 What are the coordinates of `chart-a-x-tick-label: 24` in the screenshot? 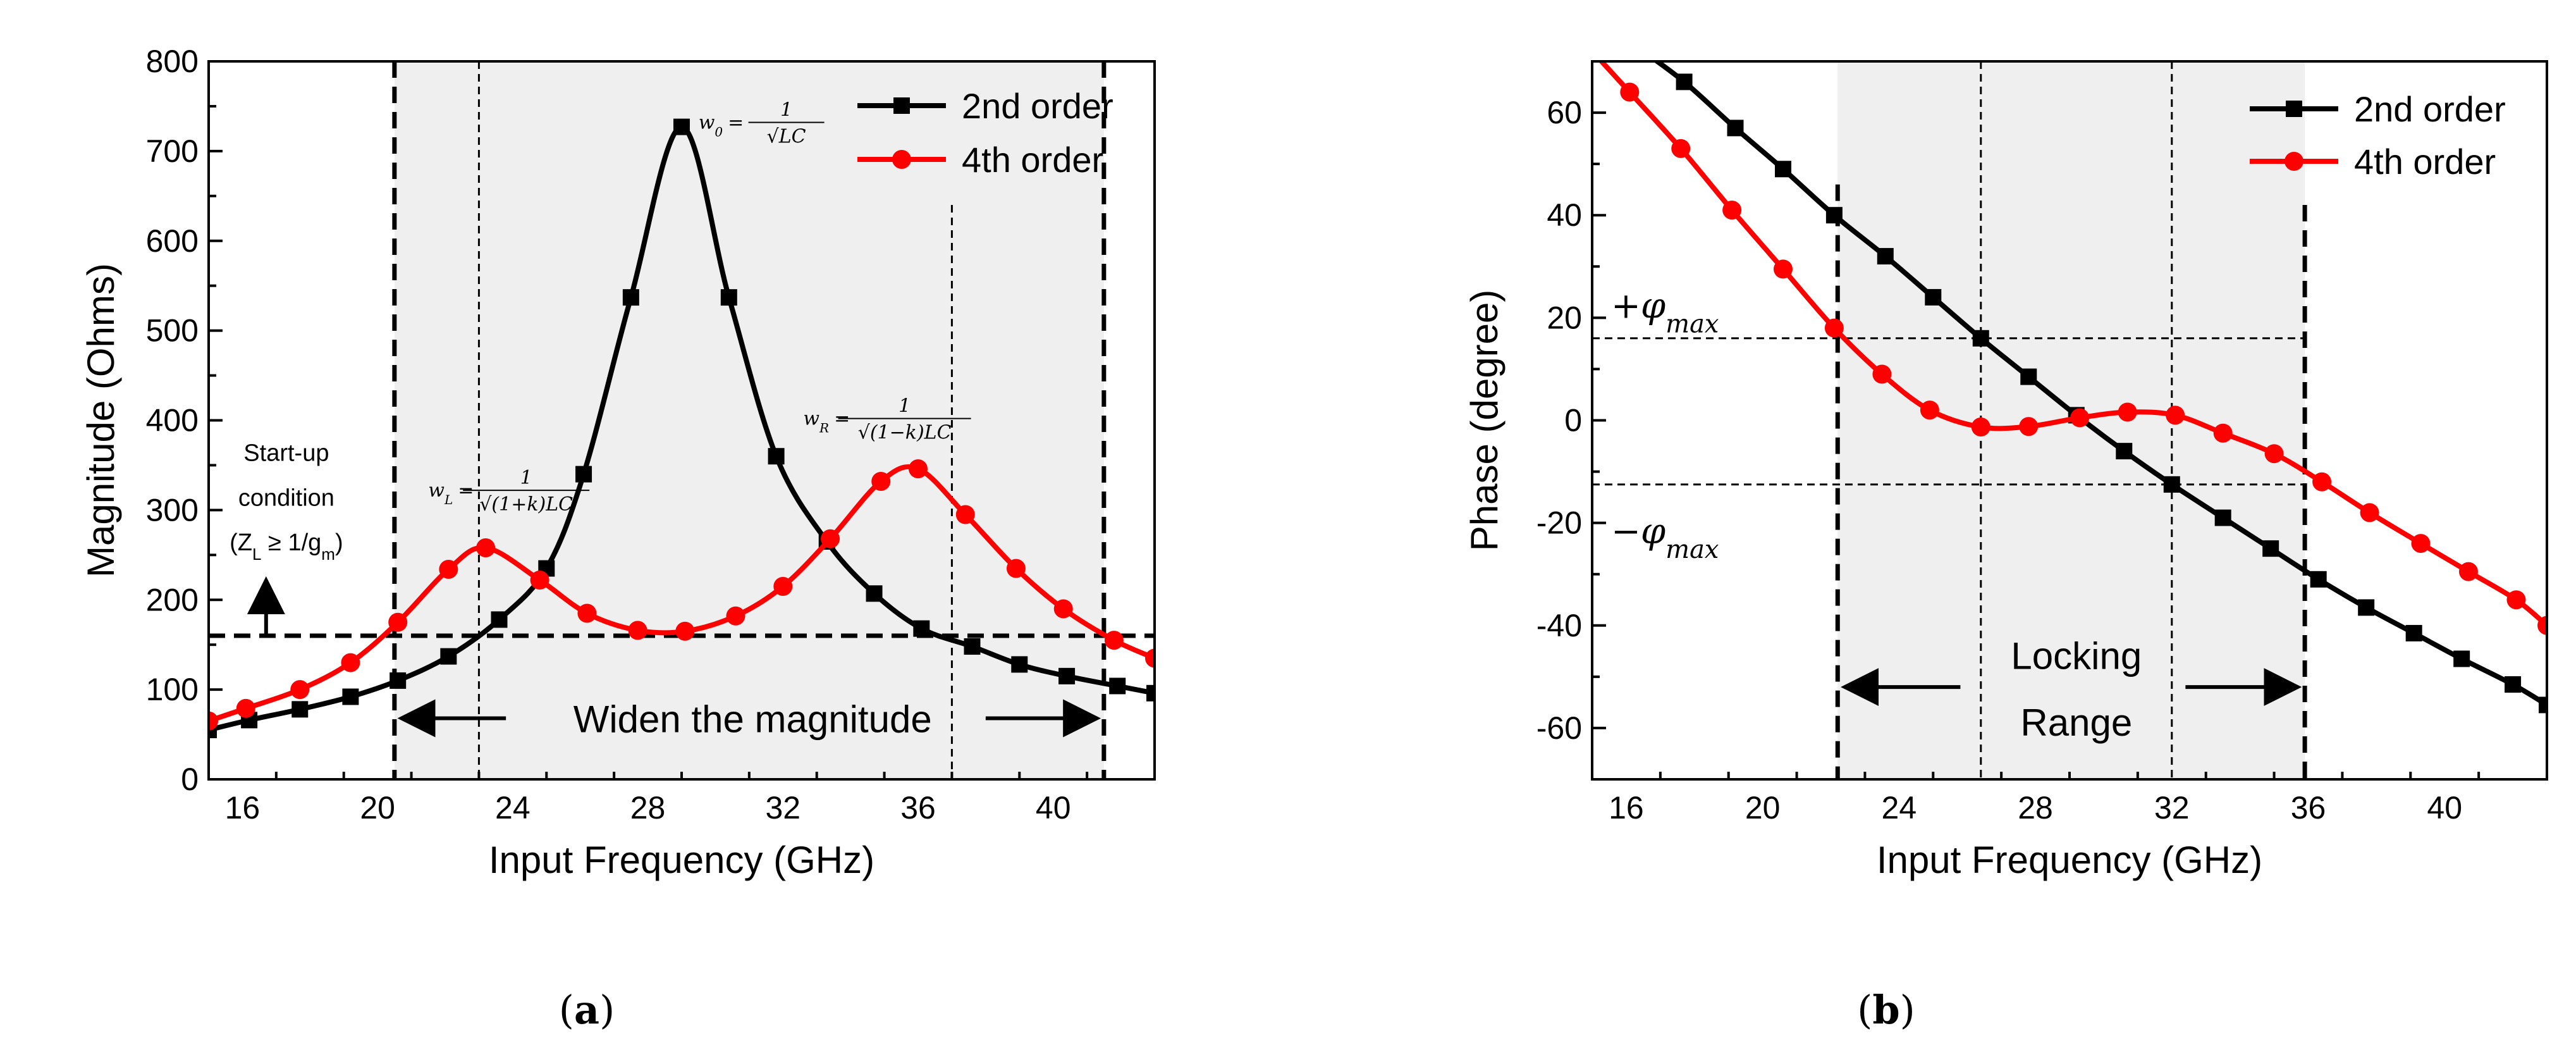 It's located at (513, 807).